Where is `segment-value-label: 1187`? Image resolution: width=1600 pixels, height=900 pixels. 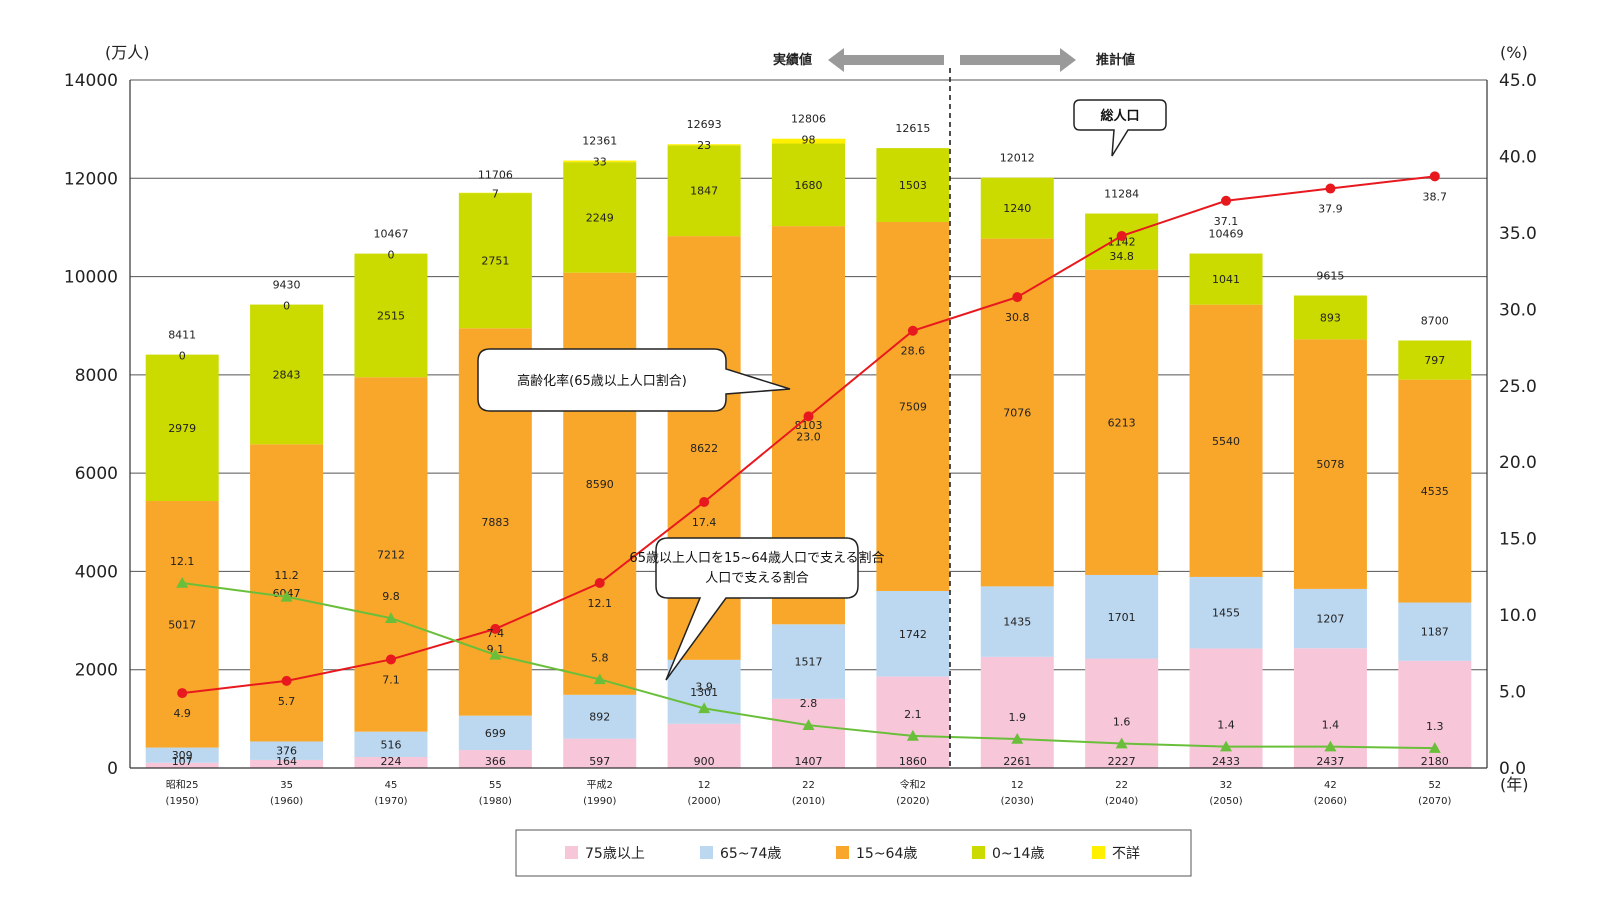 segment-value-label: 1187 is located at coordinates (1435, 632).